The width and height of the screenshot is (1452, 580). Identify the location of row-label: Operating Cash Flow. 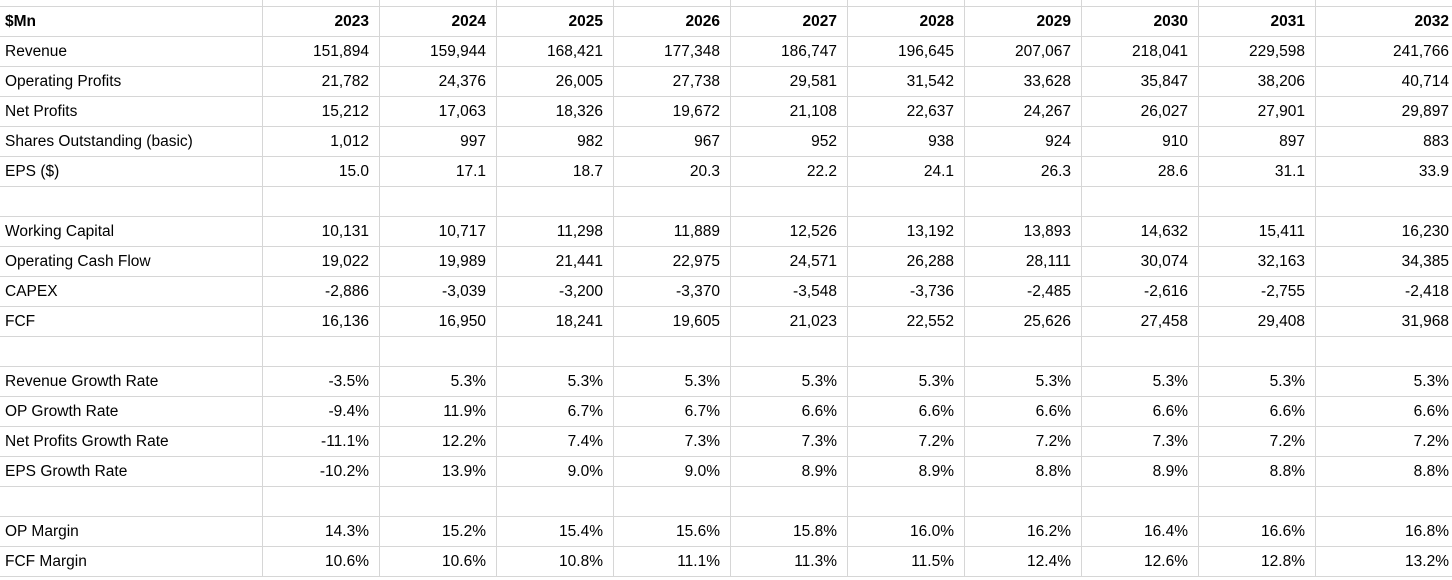
(131, 261).